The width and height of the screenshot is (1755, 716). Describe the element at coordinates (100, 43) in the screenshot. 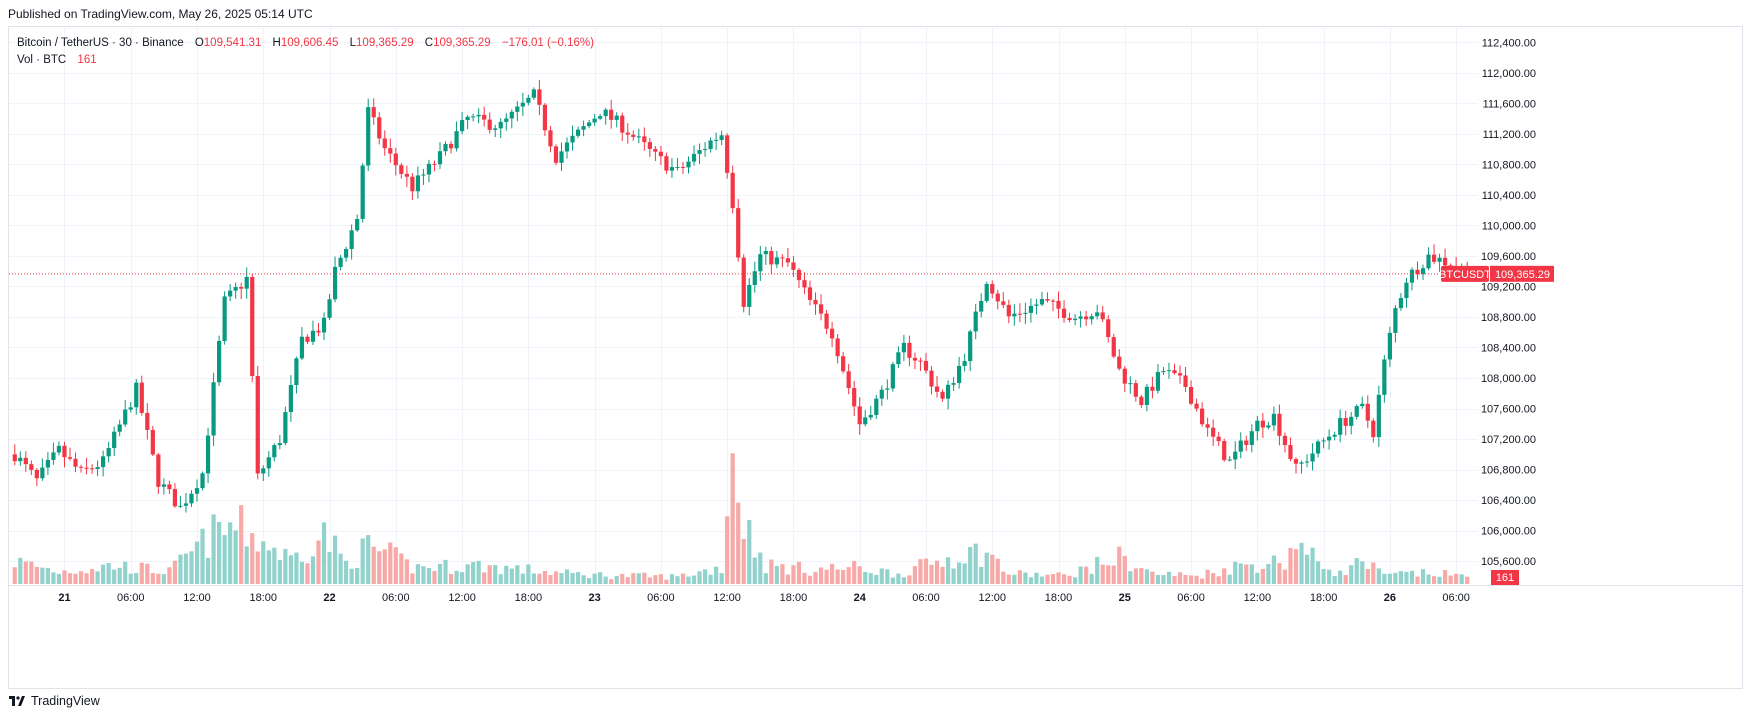

I see `symbol-name: Bitcoin / TetherUS · 30 · Binance` at that location.